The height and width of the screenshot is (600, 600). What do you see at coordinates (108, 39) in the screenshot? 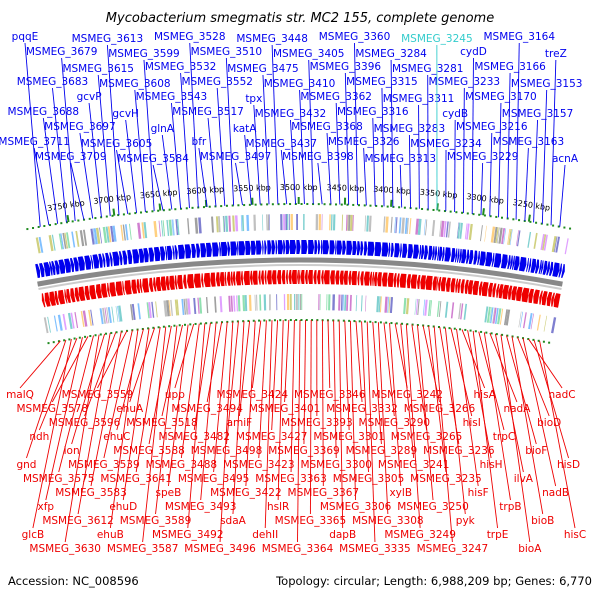
I see `forward-gene-label: MSMEG_3613` at bounding box center [108, 39].